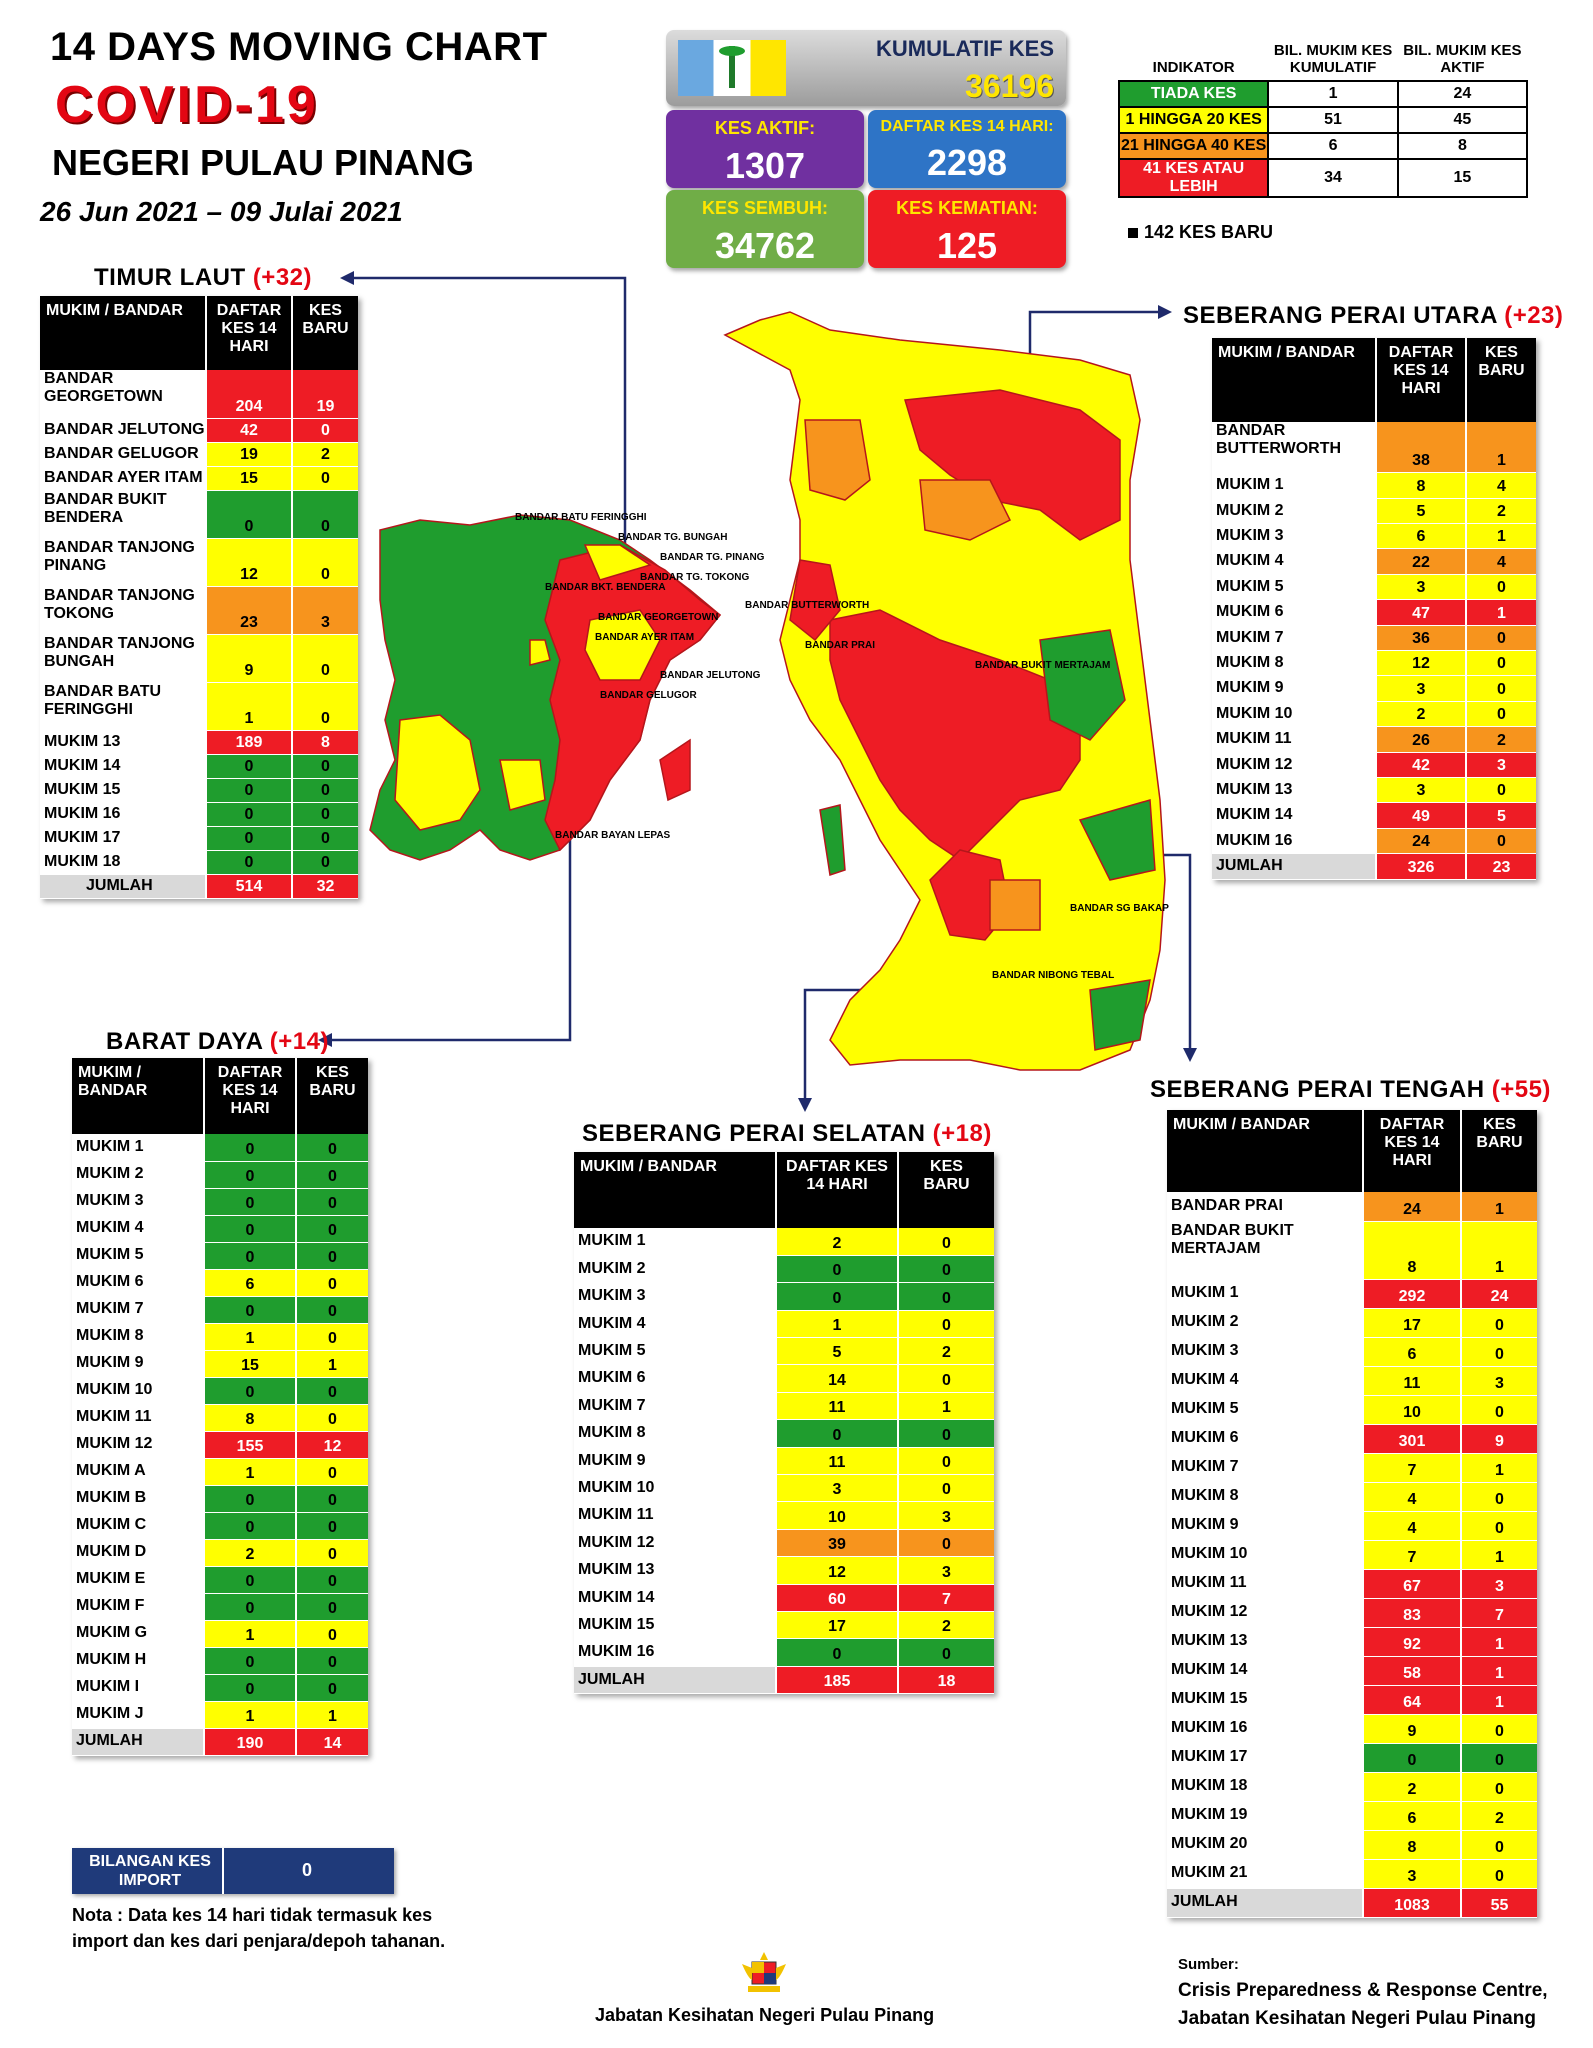 The width and height of the screenshot is (1593, 2048). Describe the element at coordinates (184, 1041) in the screenshot. I see `title-barat-daya-name: BARAT DAYA` at that location.